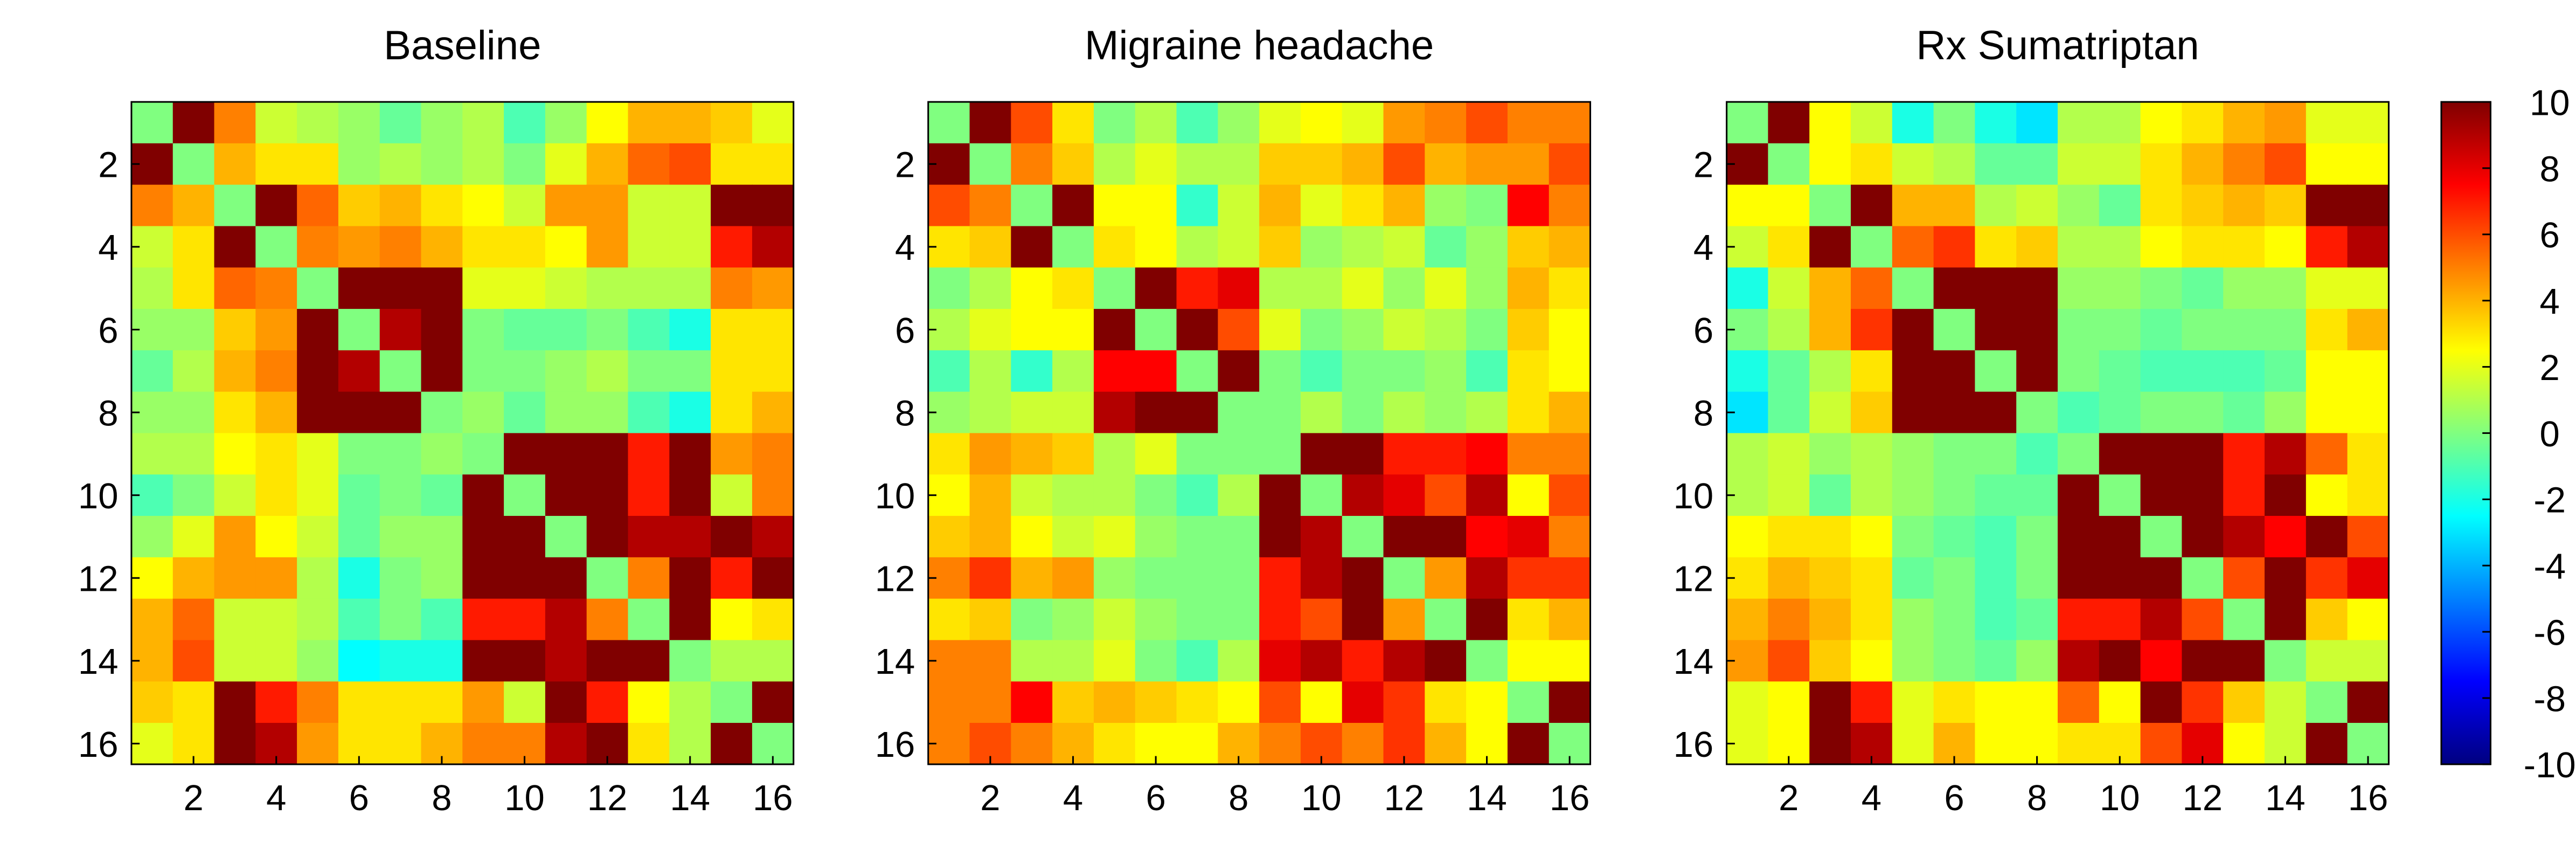 The width and height of the screenshot is (2576, 856). I want to click on colorbar-tick-label: 4, so click(2550, 302).